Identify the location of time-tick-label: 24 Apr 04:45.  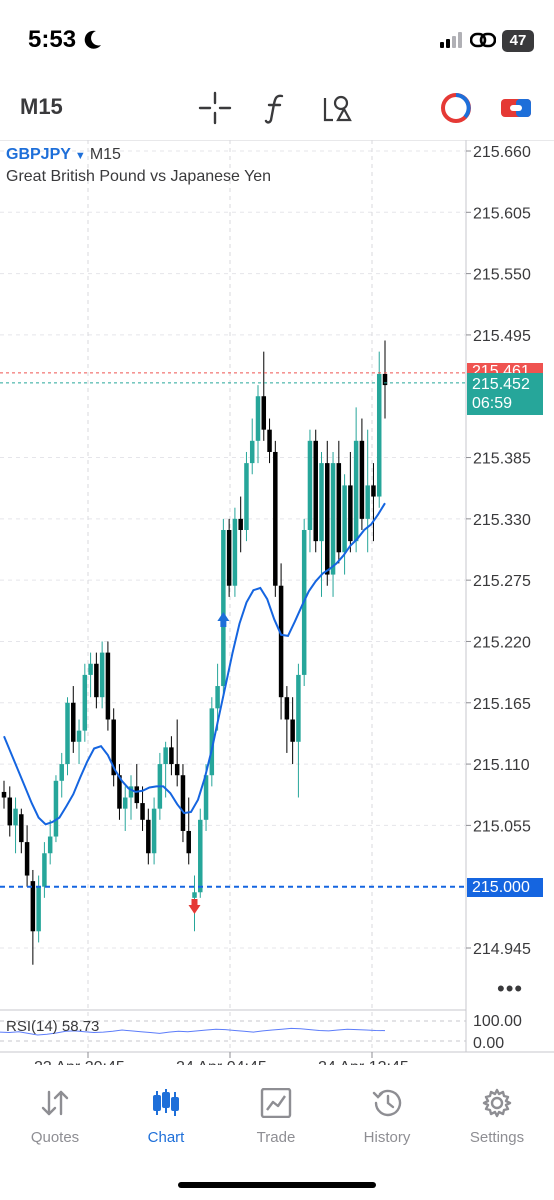
(221, 1062).